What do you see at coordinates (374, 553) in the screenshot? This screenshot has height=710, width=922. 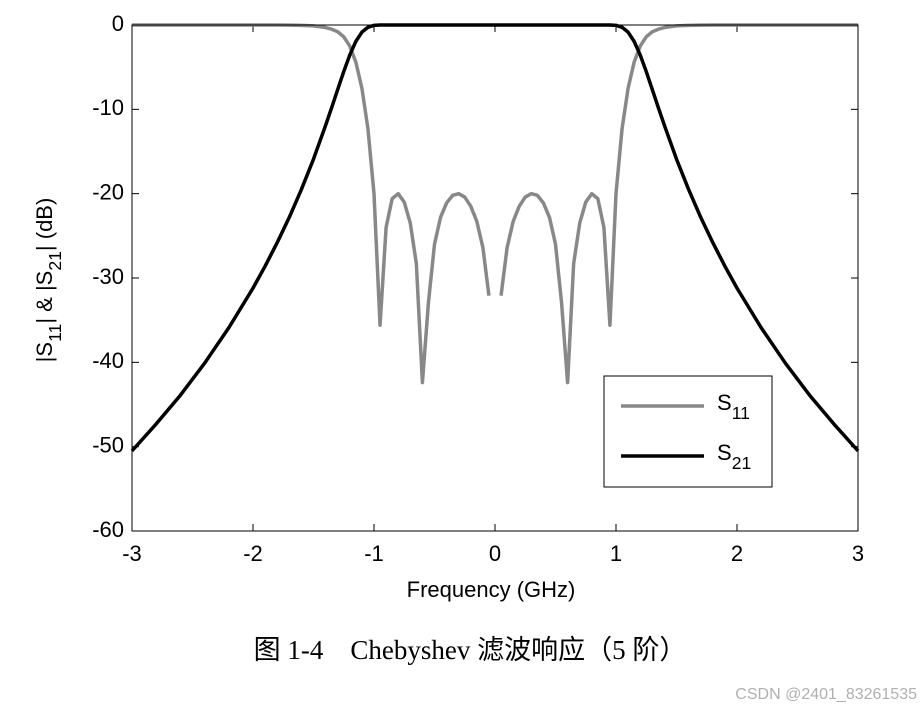 I see `x-tick-label: -1` at bounding box center [374, 553].